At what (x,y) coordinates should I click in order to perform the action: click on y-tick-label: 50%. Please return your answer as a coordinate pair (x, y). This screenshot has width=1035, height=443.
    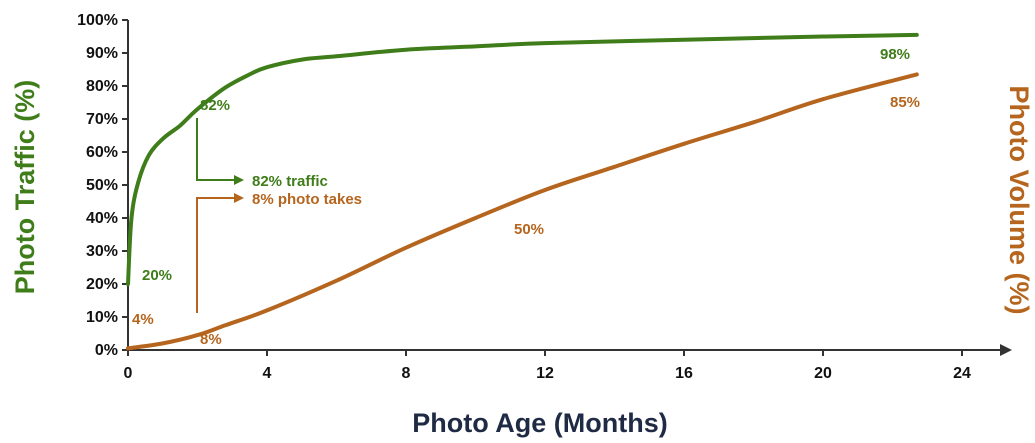
    Looking at the image, I should click on (102, 185).